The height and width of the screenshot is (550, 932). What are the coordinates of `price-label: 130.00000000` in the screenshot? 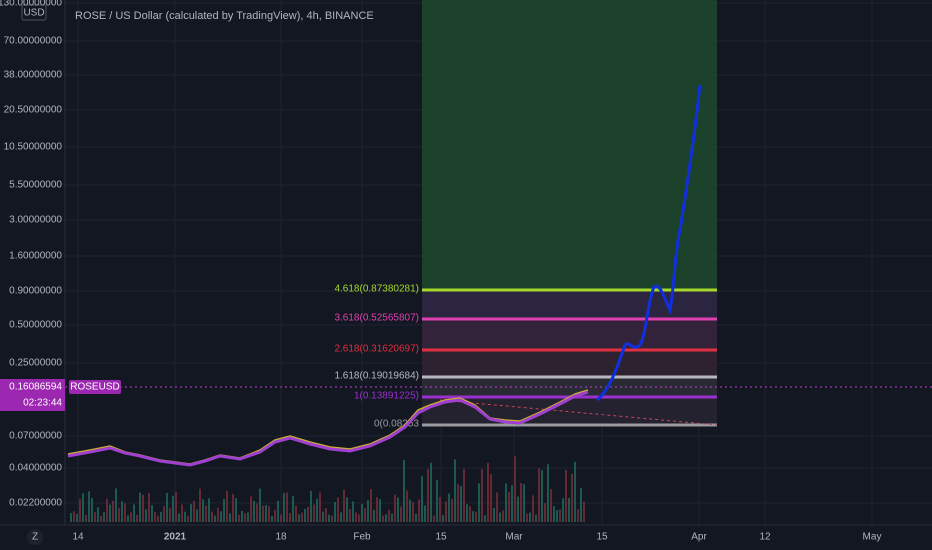 It's located at (31, 4).